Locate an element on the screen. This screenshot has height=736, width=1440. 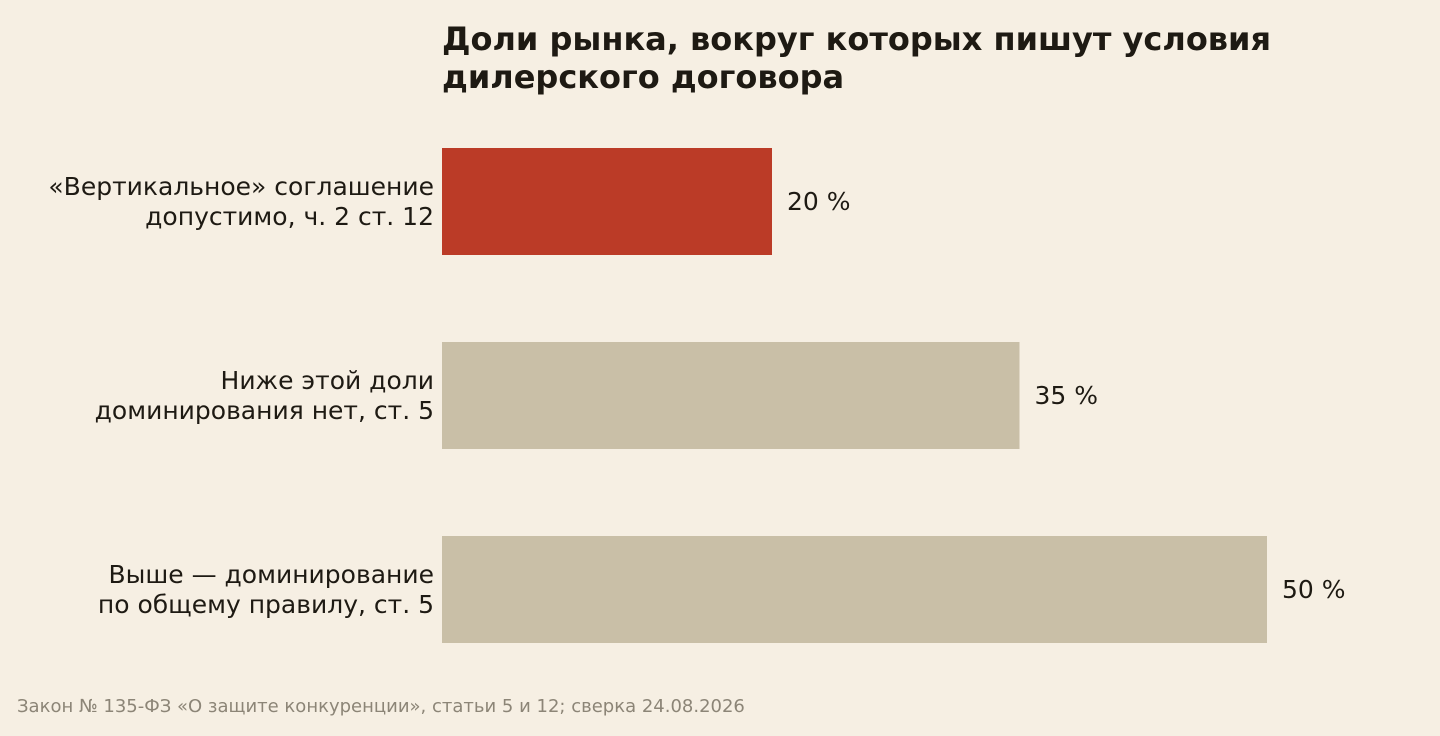
category-label-1-line-1: «Вертикальное» соглашение is located at coordinates (241, 186).